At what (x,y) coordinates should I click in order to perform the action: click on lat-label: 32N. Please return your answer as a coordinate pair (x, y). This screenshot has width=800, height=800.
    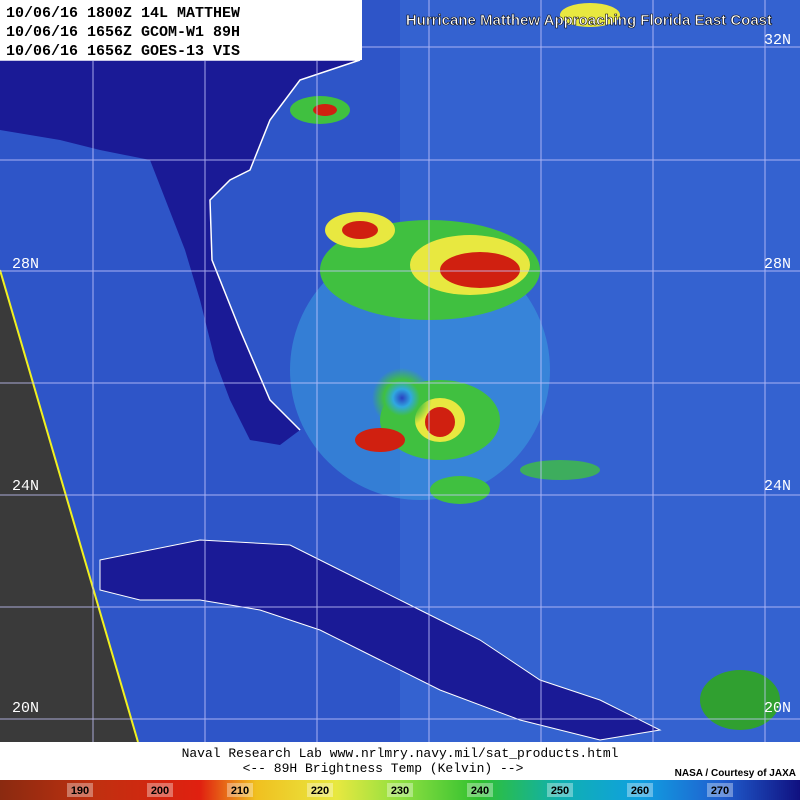
    Looking at the image, I should click on (777, 40).